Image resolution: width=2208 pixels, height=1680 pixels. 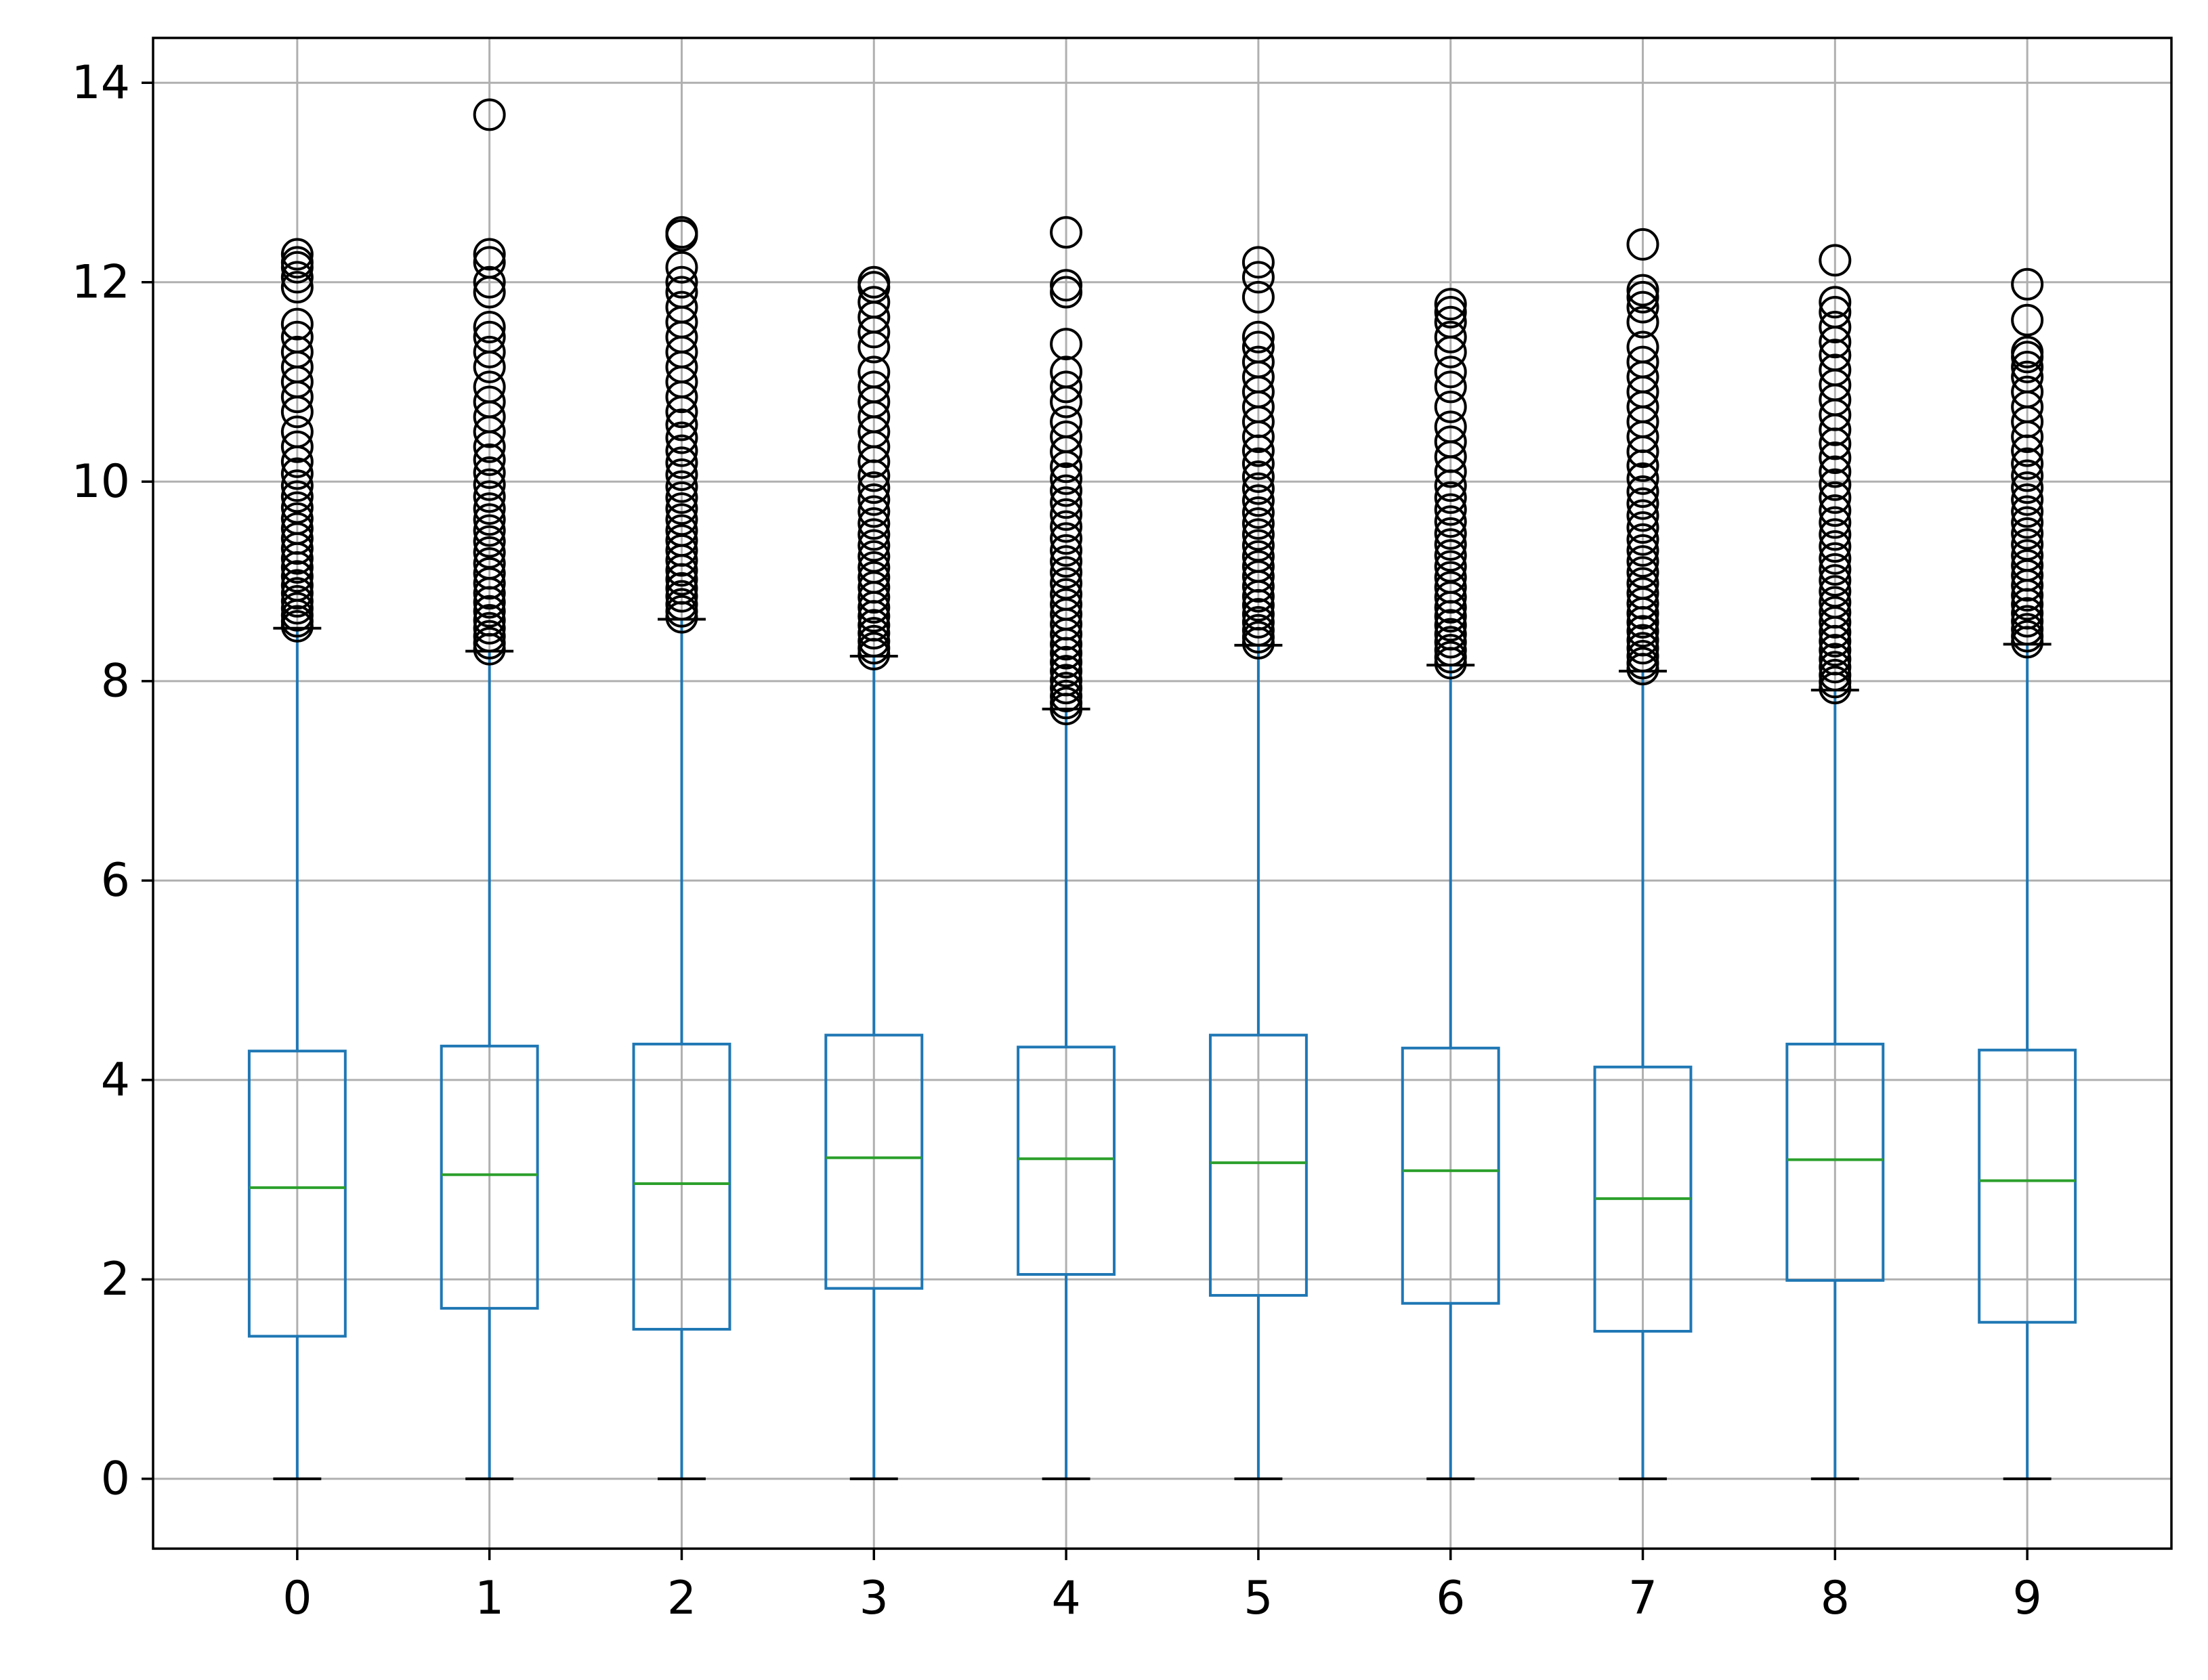 I want to click on x-tick-label: 0, so click(x=297, y=1598).